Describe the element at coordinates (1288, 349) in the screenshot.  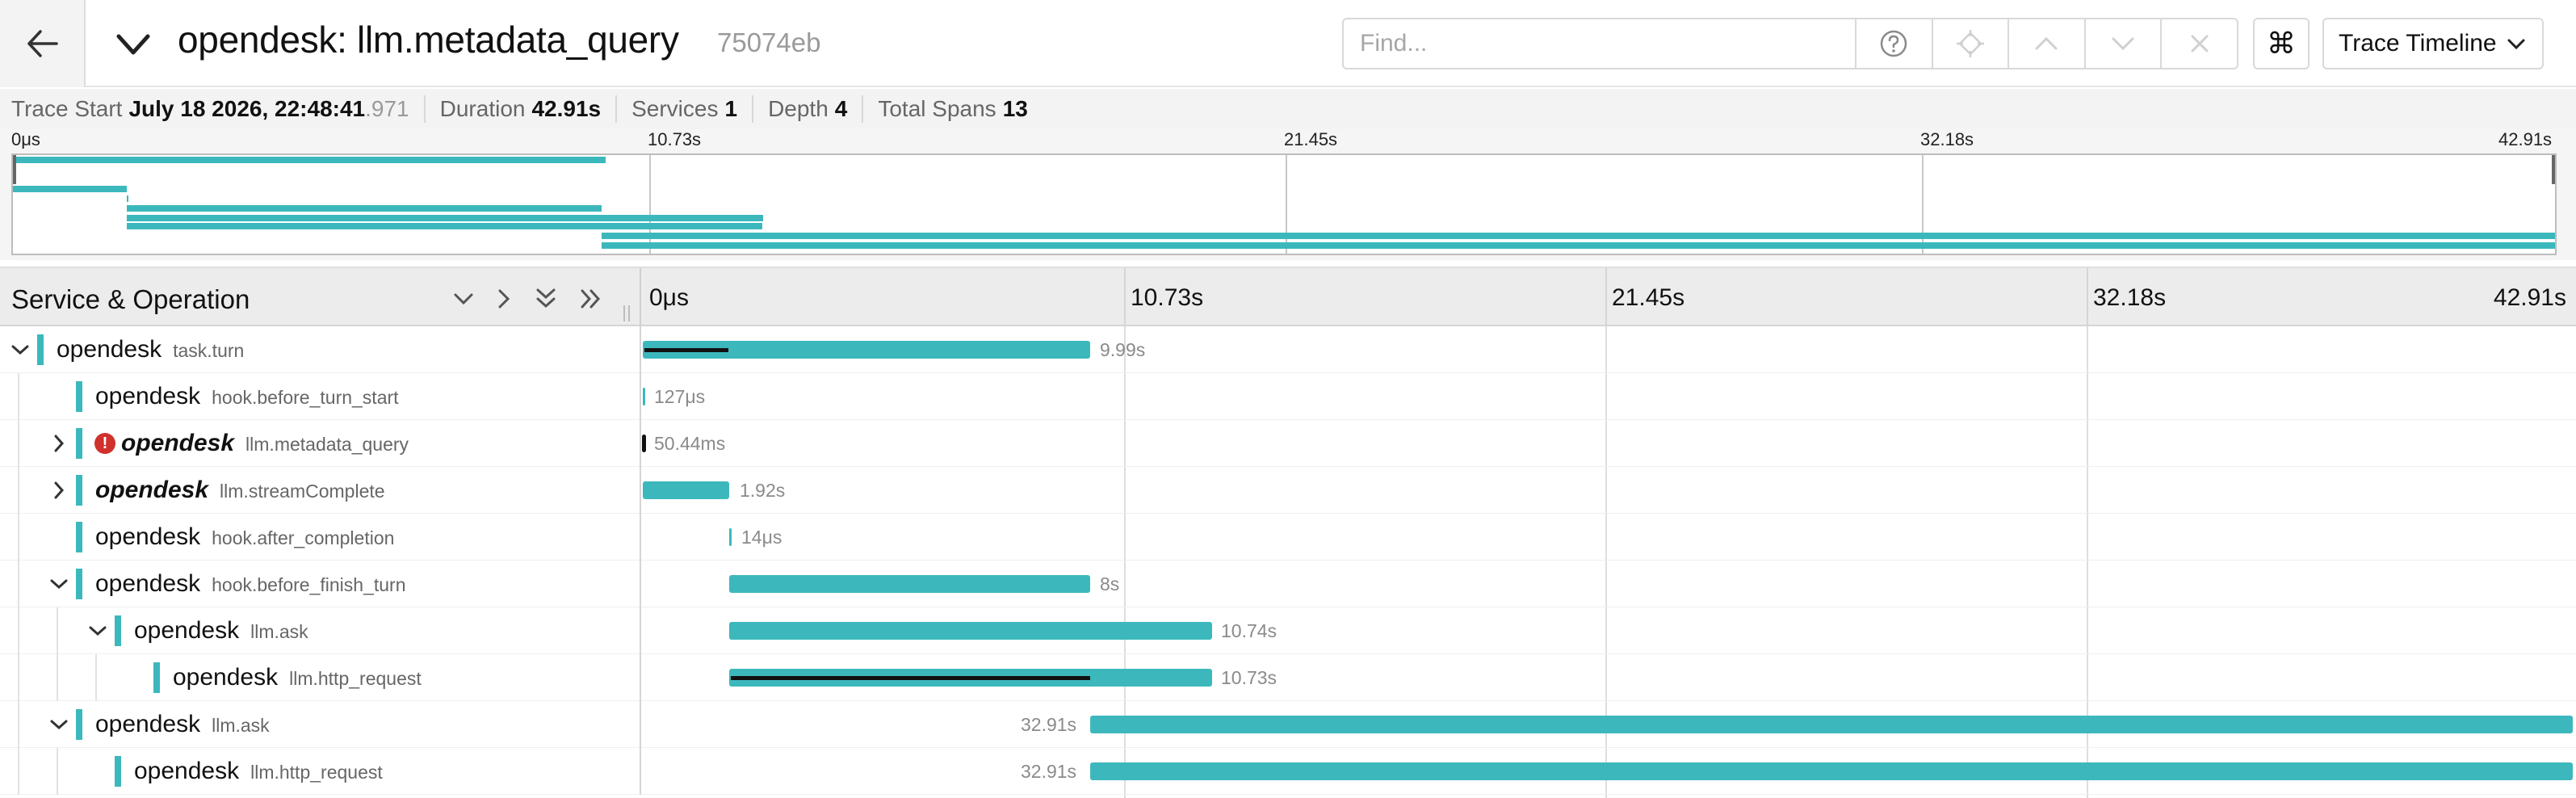
I see `span-row: opendesk task.turn 9.99s` at that location.